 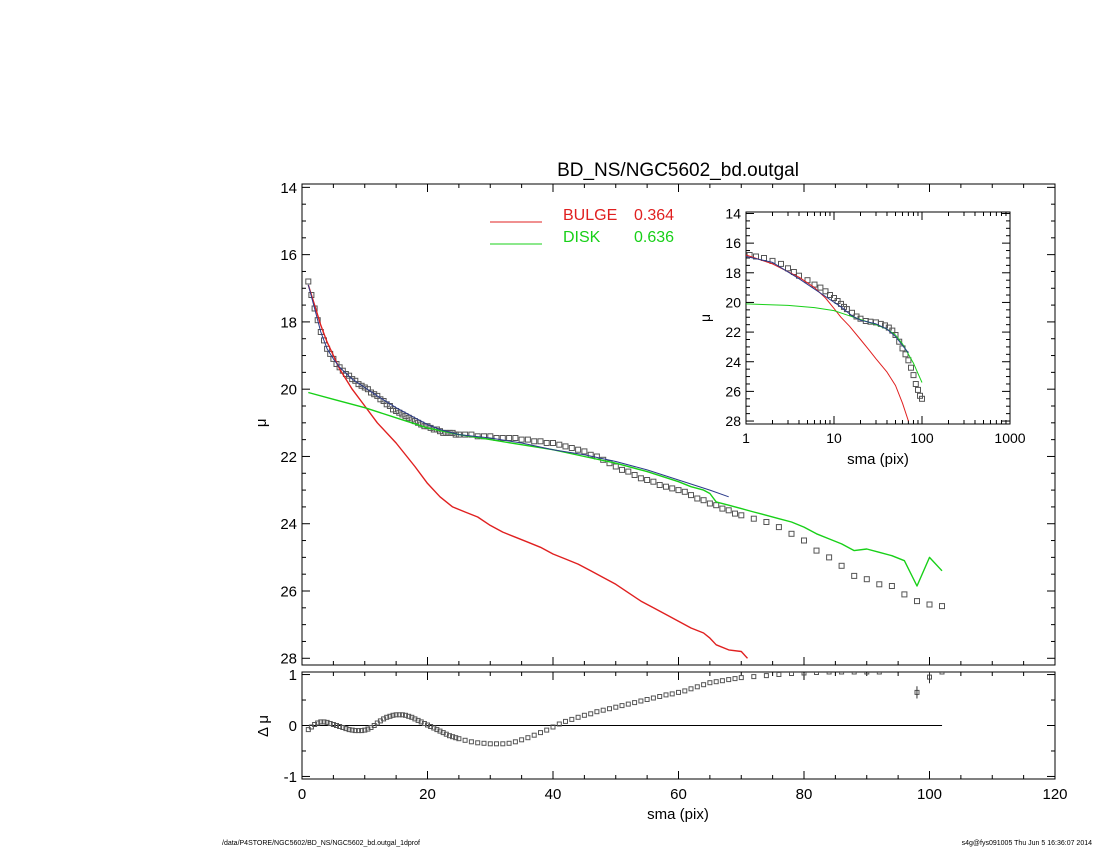 I want to click on y-tick-label: 16, so click(x=733, y=243).